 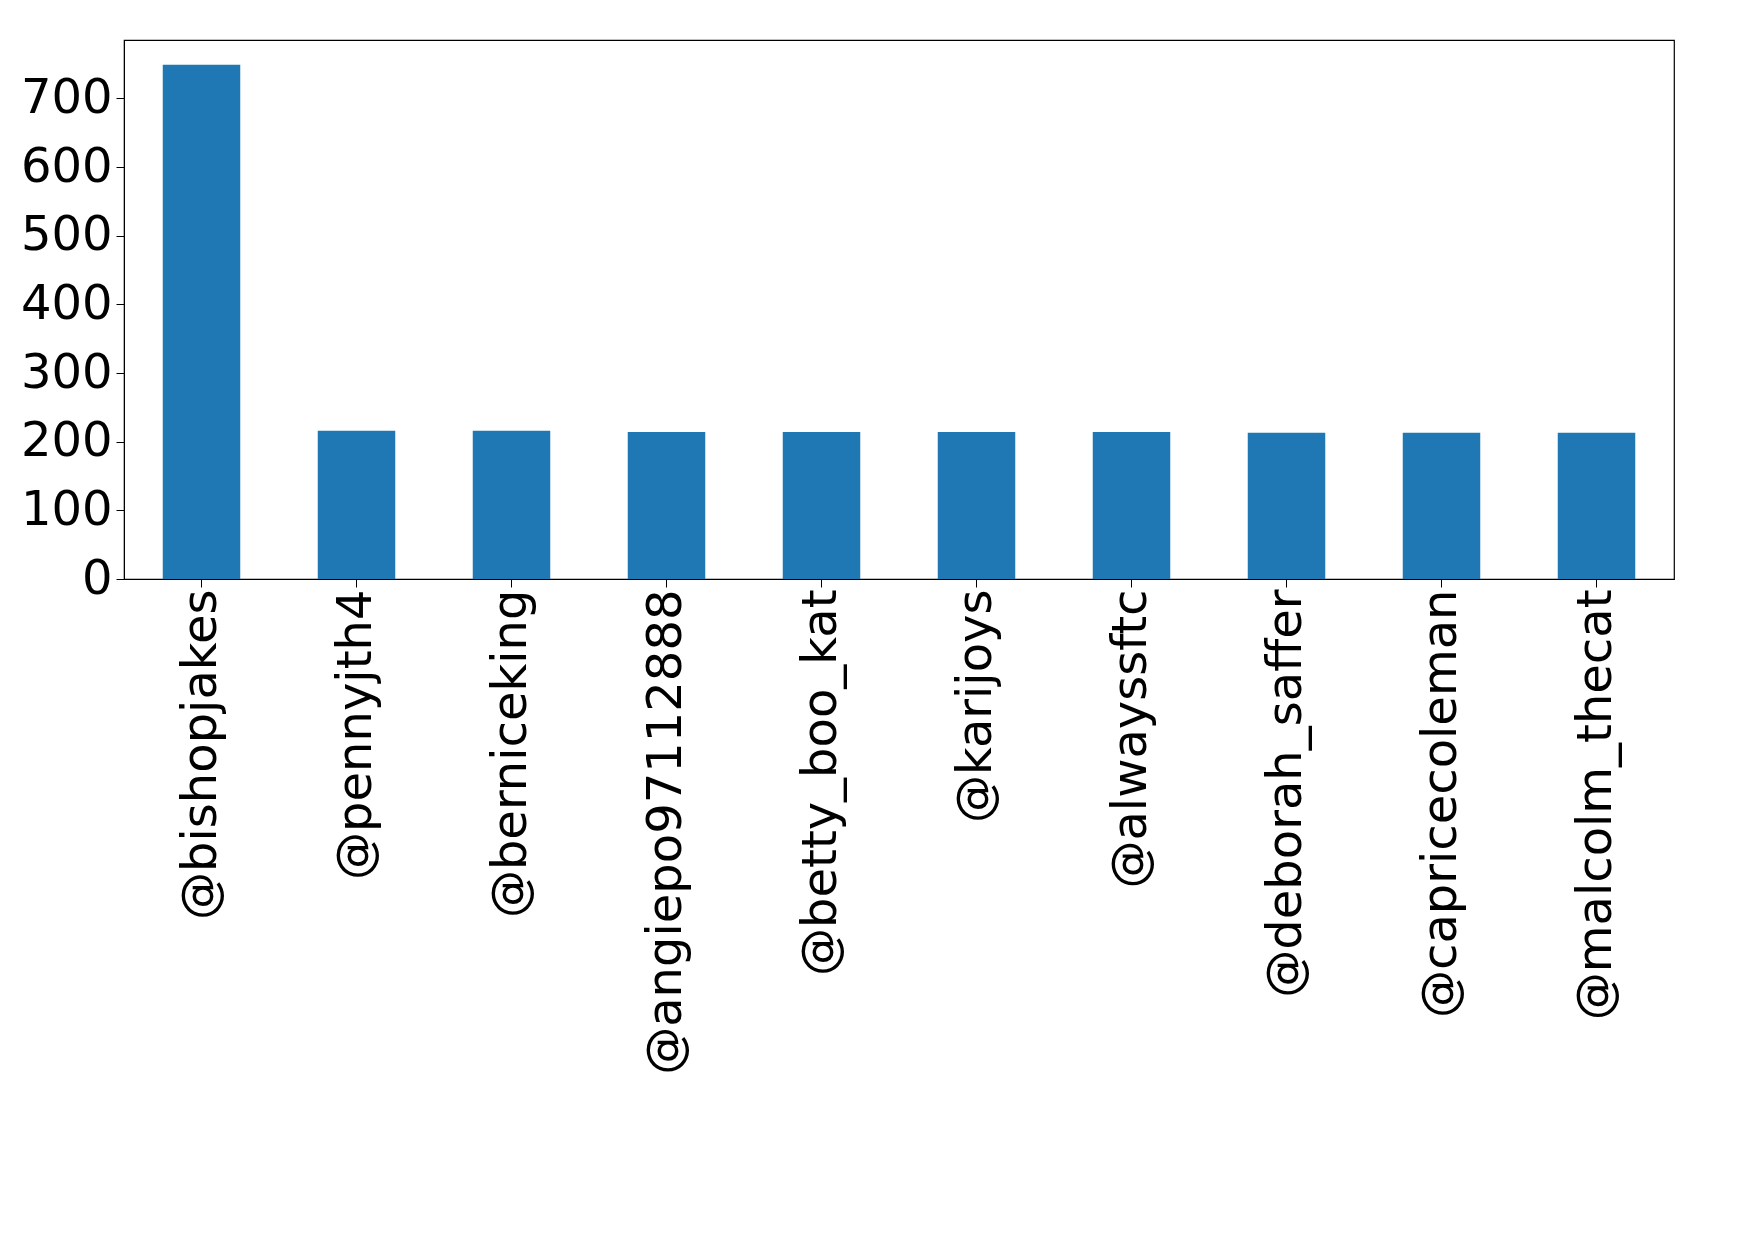 I want to click on x-tick-label: @capricecoleman, so click(x=1438, y=803).